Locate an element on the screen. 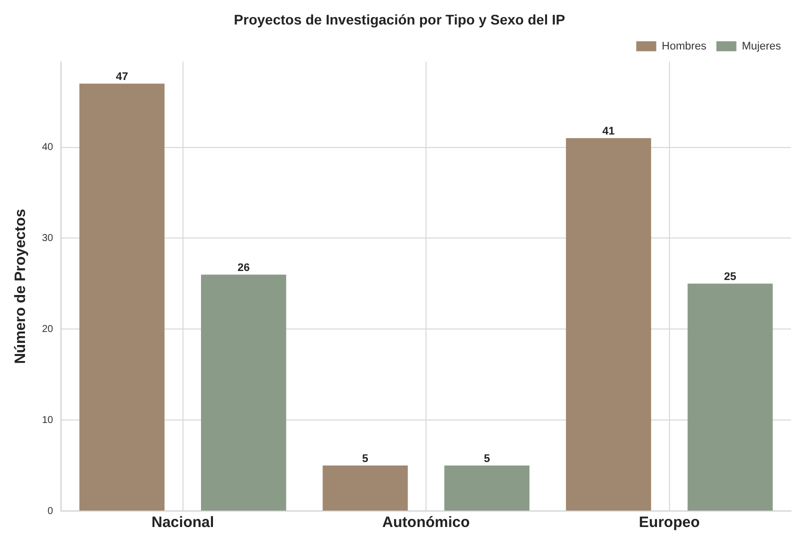 The width and height of the screenshot is (803, 543). y-tick-label: 30 is located at coordinates (48, 238).